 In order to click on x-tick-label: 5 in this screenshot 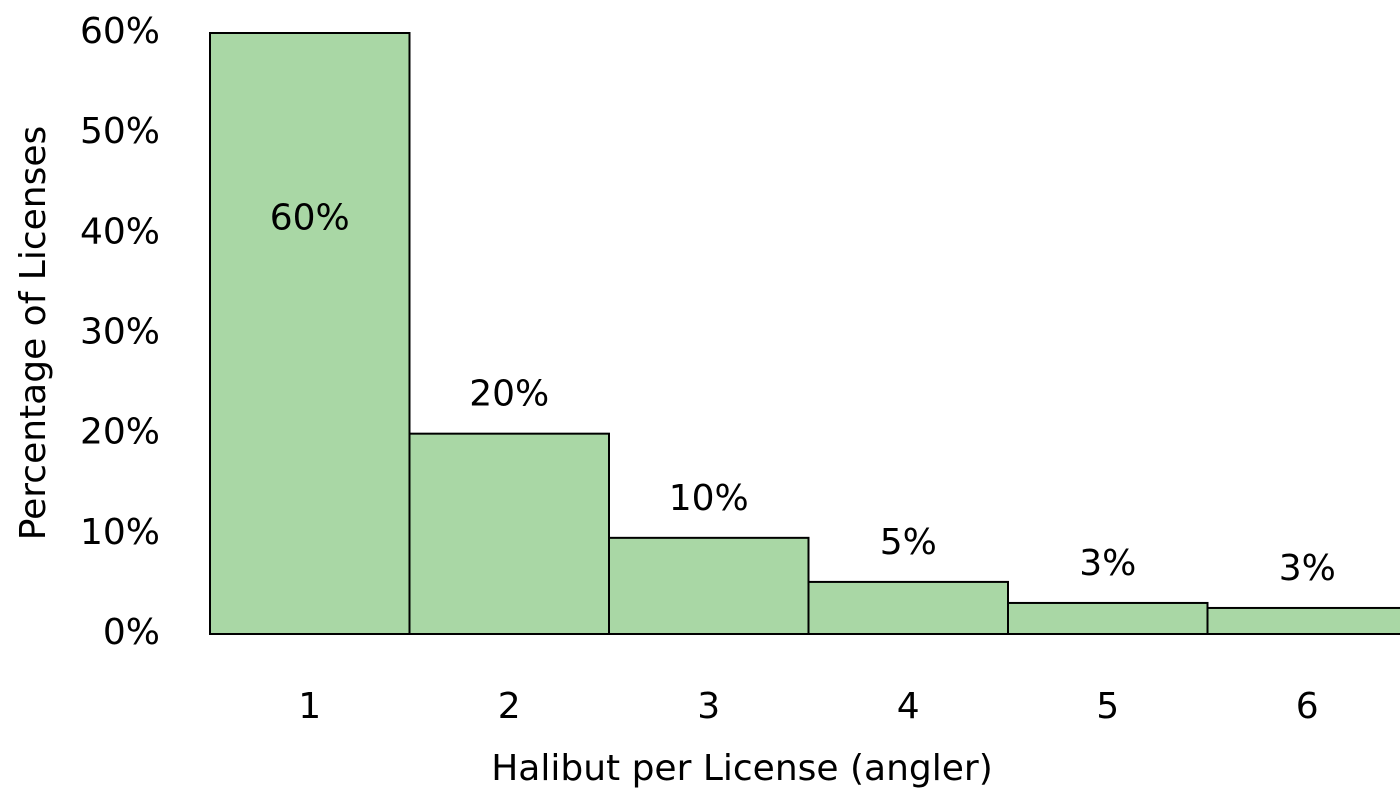, I will do `click(1107, 706)`.